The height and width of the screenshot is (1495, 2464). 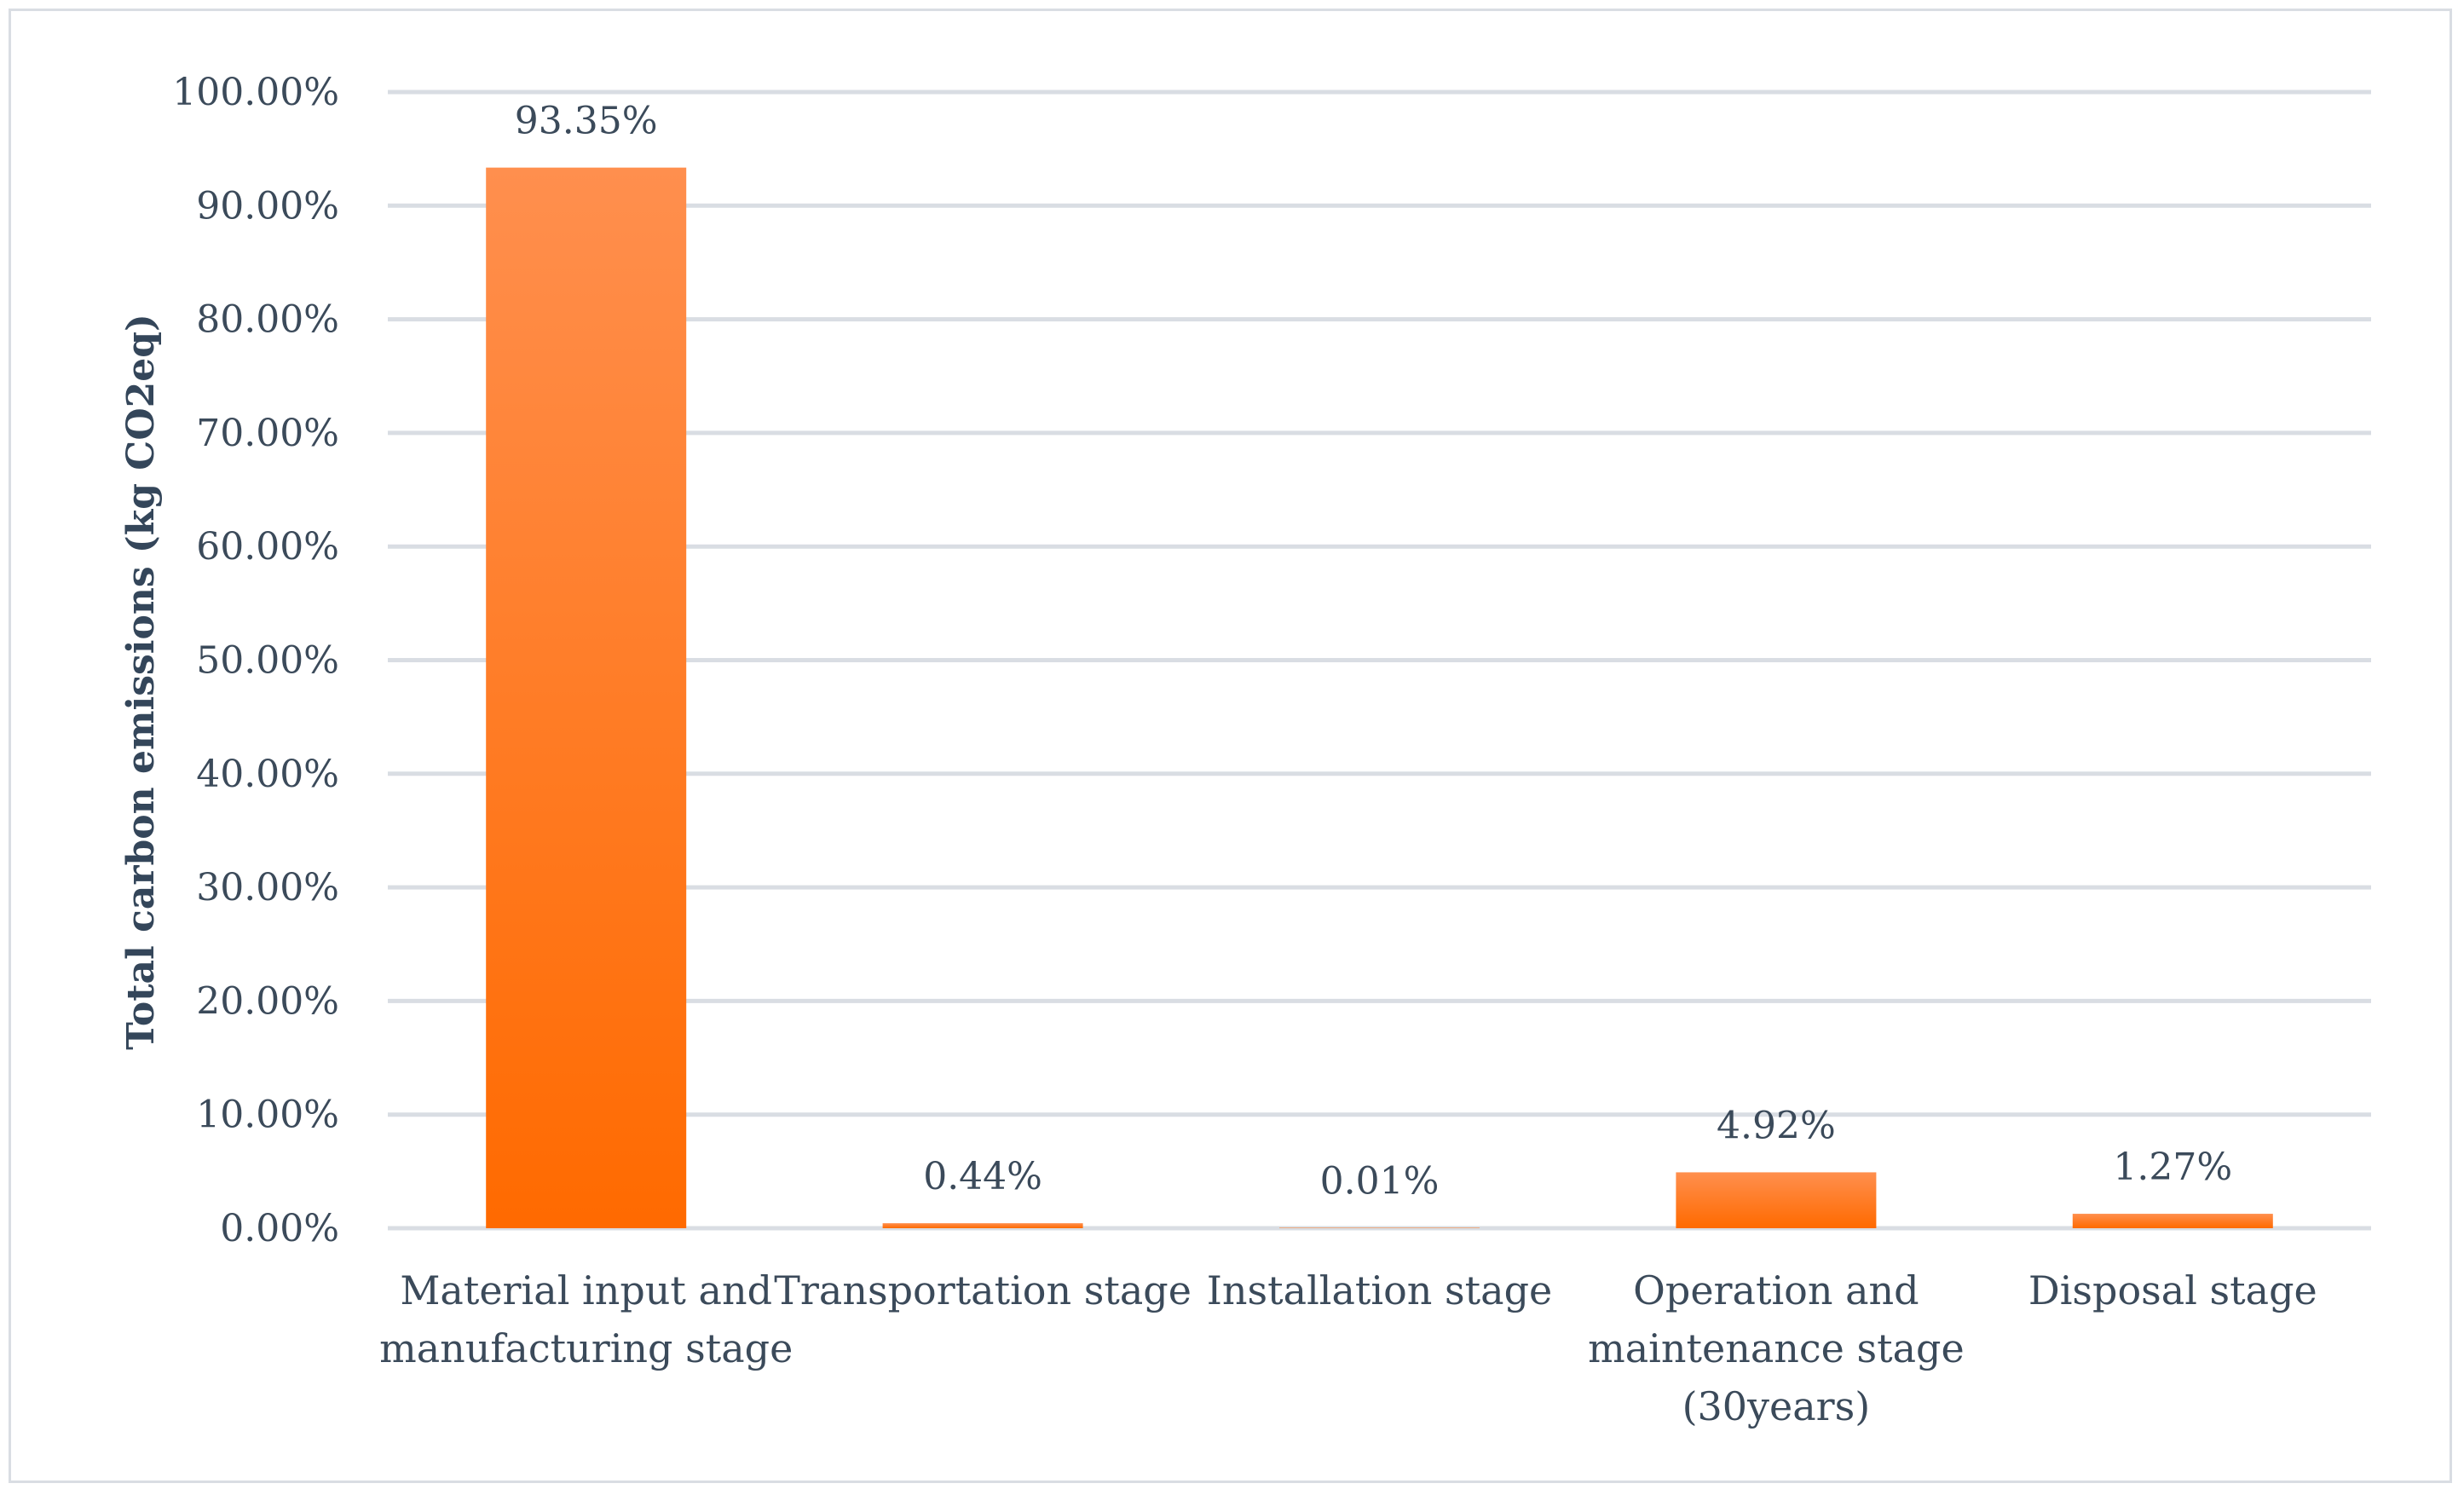 What do you see at coordinates (1776, 1348) in the screenshot?
I see `x-category-label: Operation and maintenance stage (30years)` at bounding box center [1776, 1348].